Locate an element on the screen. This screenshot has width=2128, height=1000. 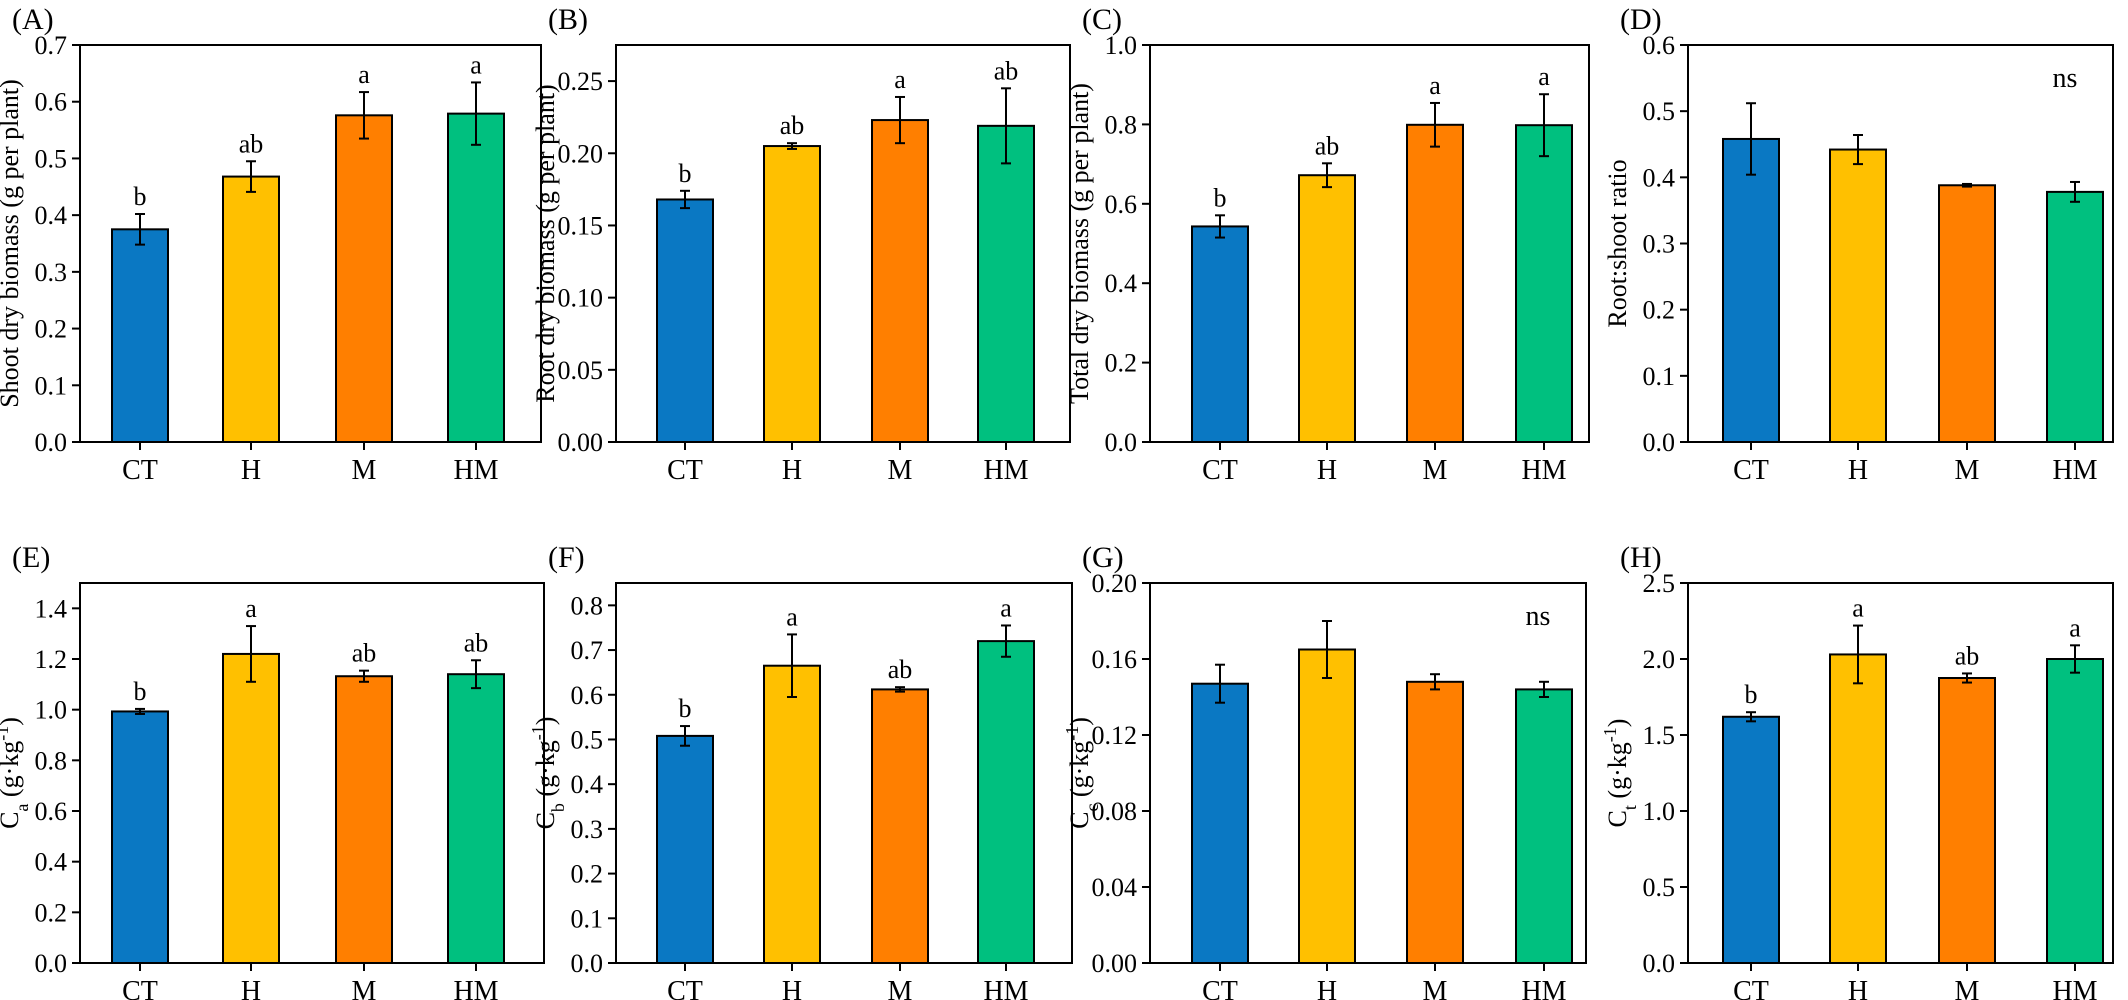
y-axis-label: Cc (g·kg-1) is located at coordinates (1082, 773).